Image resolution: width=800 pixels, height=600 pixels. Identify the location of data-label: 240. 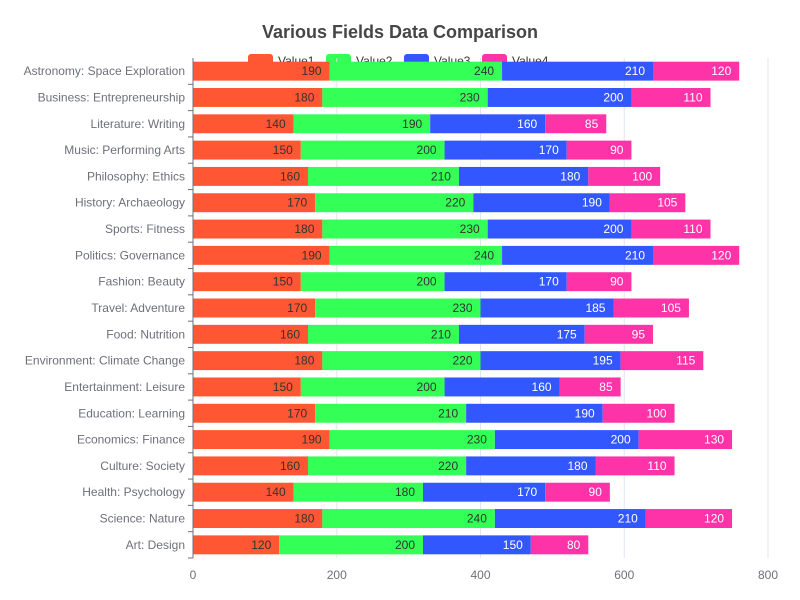
(484, 255).